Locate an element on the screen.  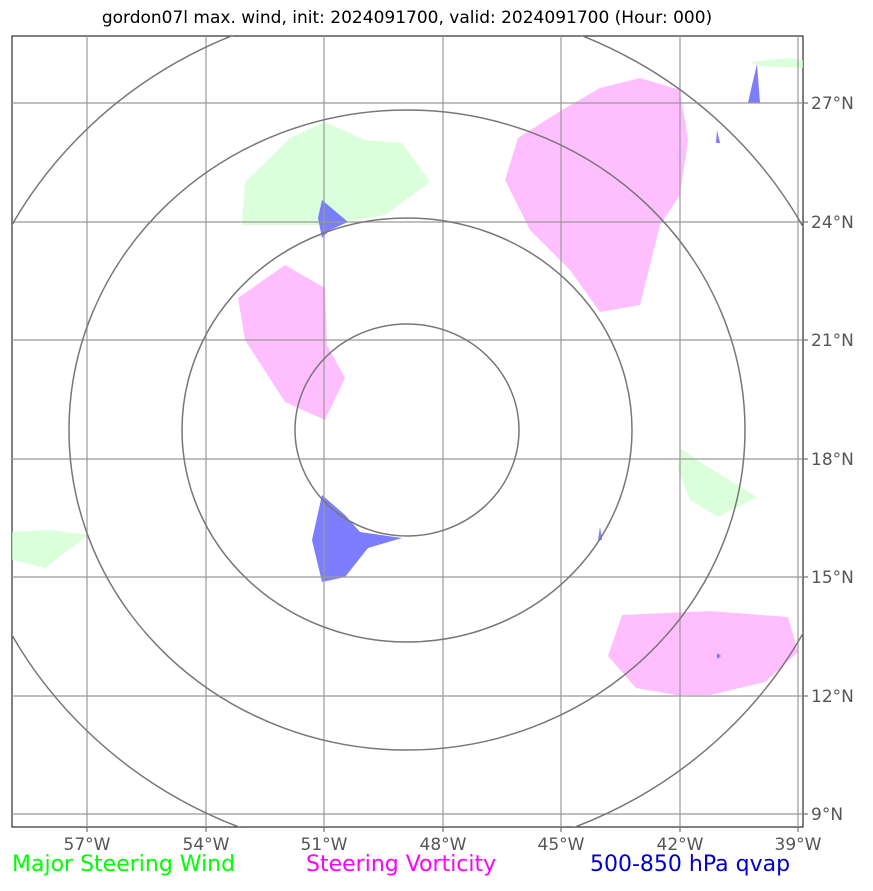
lon-label-45w: 45°W is located at coordinates (561, 845).